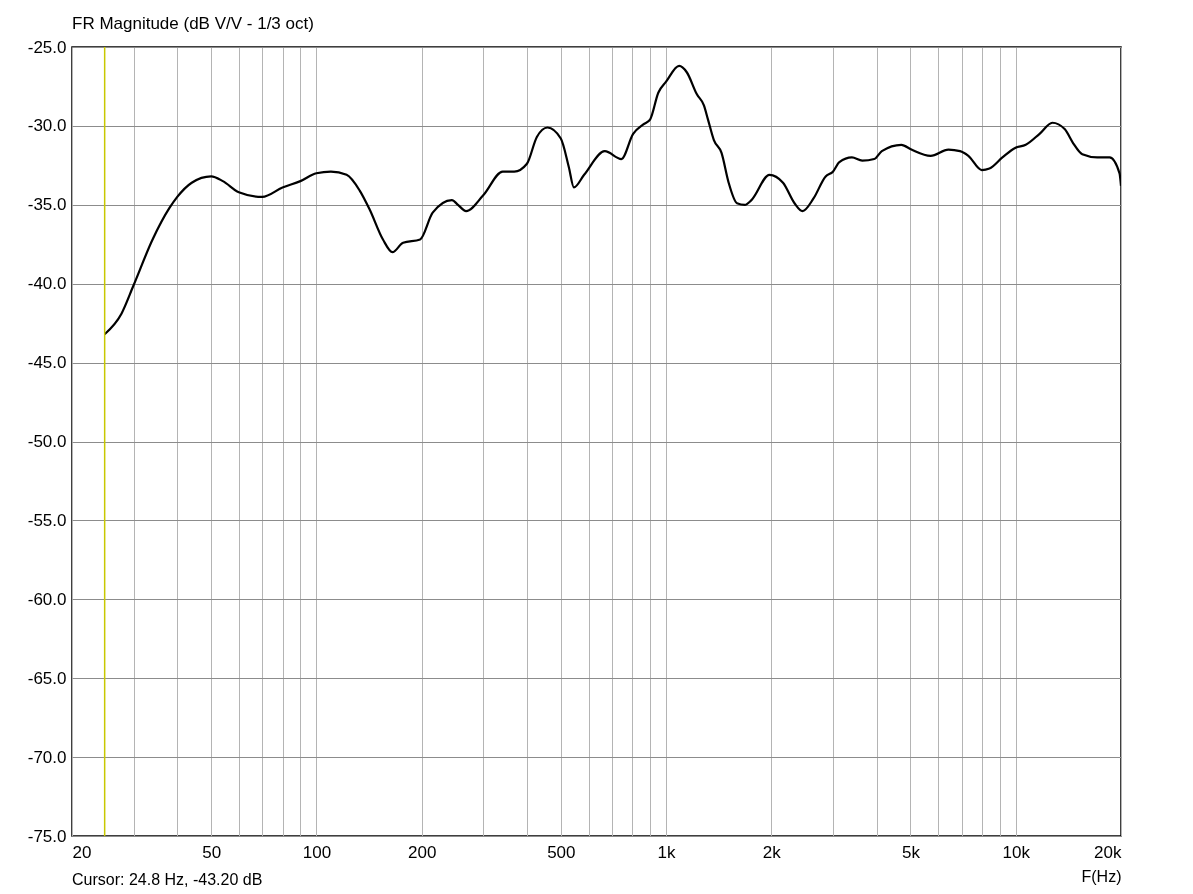 The width and height of the screenshot is (1193, 894). What do you see at coordinates (911, 852) in the screenshot?
I see `x-tick-label: 5k` at bounding box center [911, 852].